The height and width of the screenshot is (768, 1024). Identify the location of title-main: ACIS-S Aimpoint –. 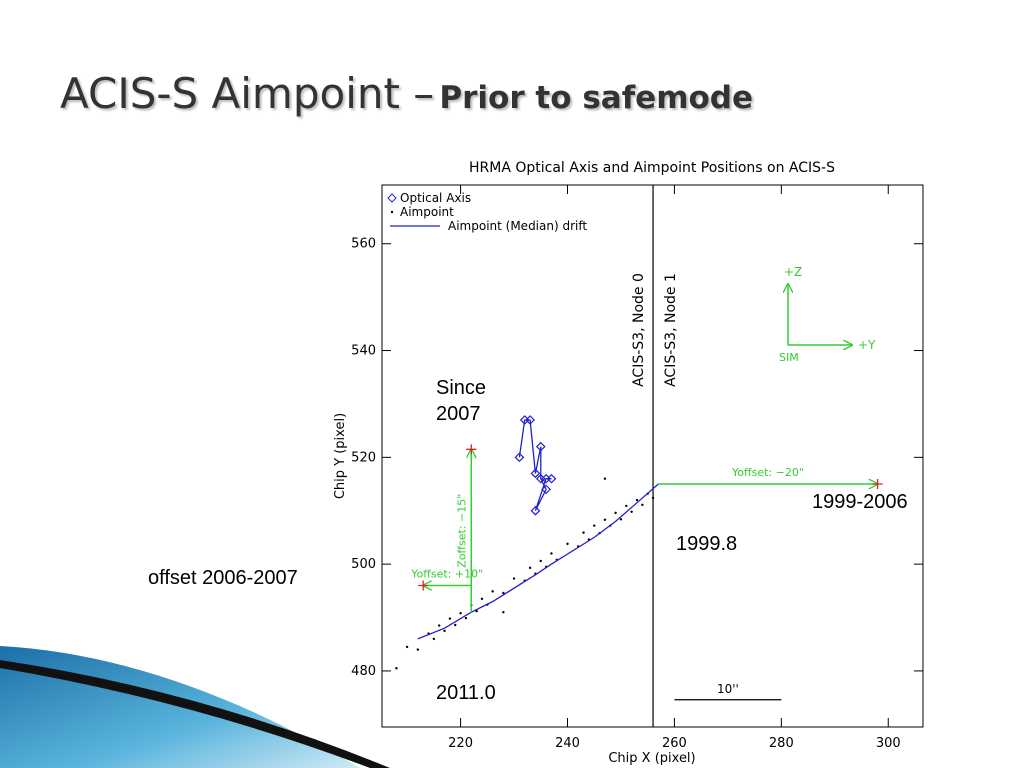
(247, 93).